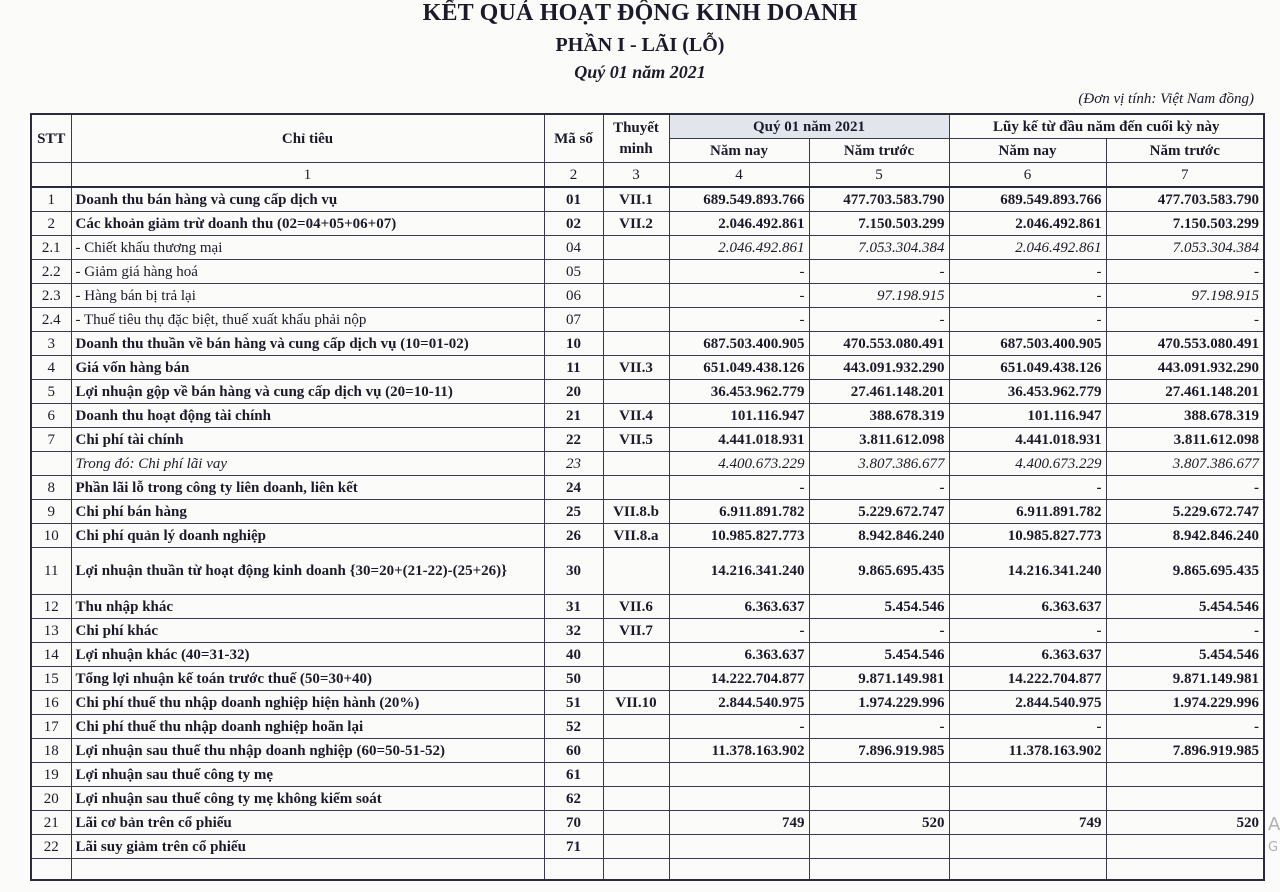  What do you see at coordinates (647, 774) in the screenshot?
I see `table-row: 19 Lợi nhuận sau thuế công ty mẹ 61` at bounding box center [647, 774].